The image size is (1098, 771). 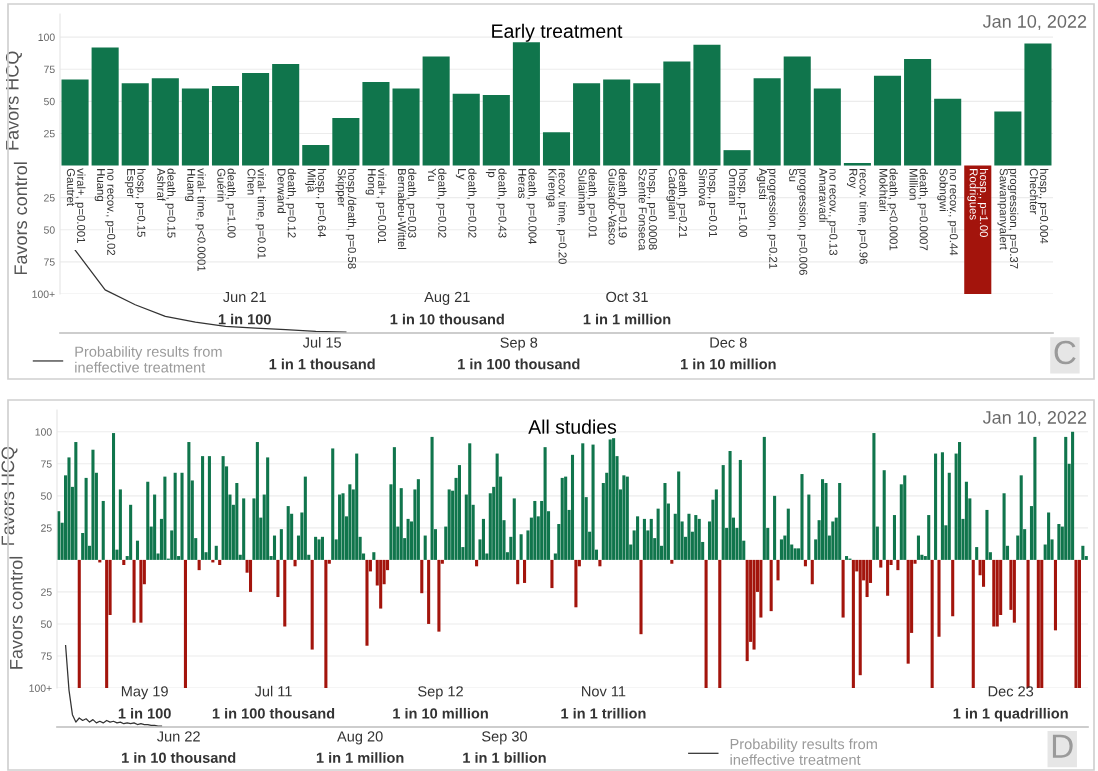 I want to click on legend-label: Probability results from ineffective treatment, so click(x=148, y=359).